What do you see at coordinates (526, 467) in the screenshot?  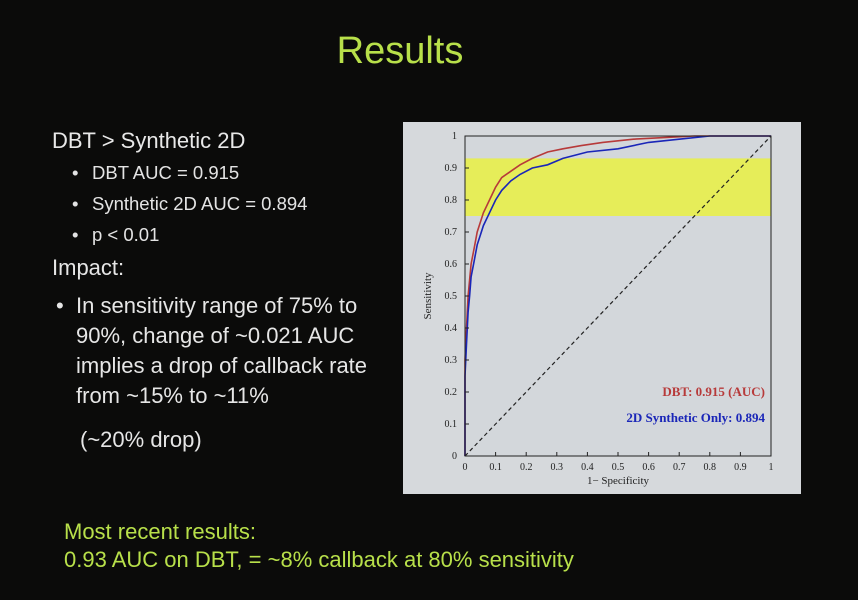 I see `x-tick-label: 0.2` at bounding box center [526, 467].